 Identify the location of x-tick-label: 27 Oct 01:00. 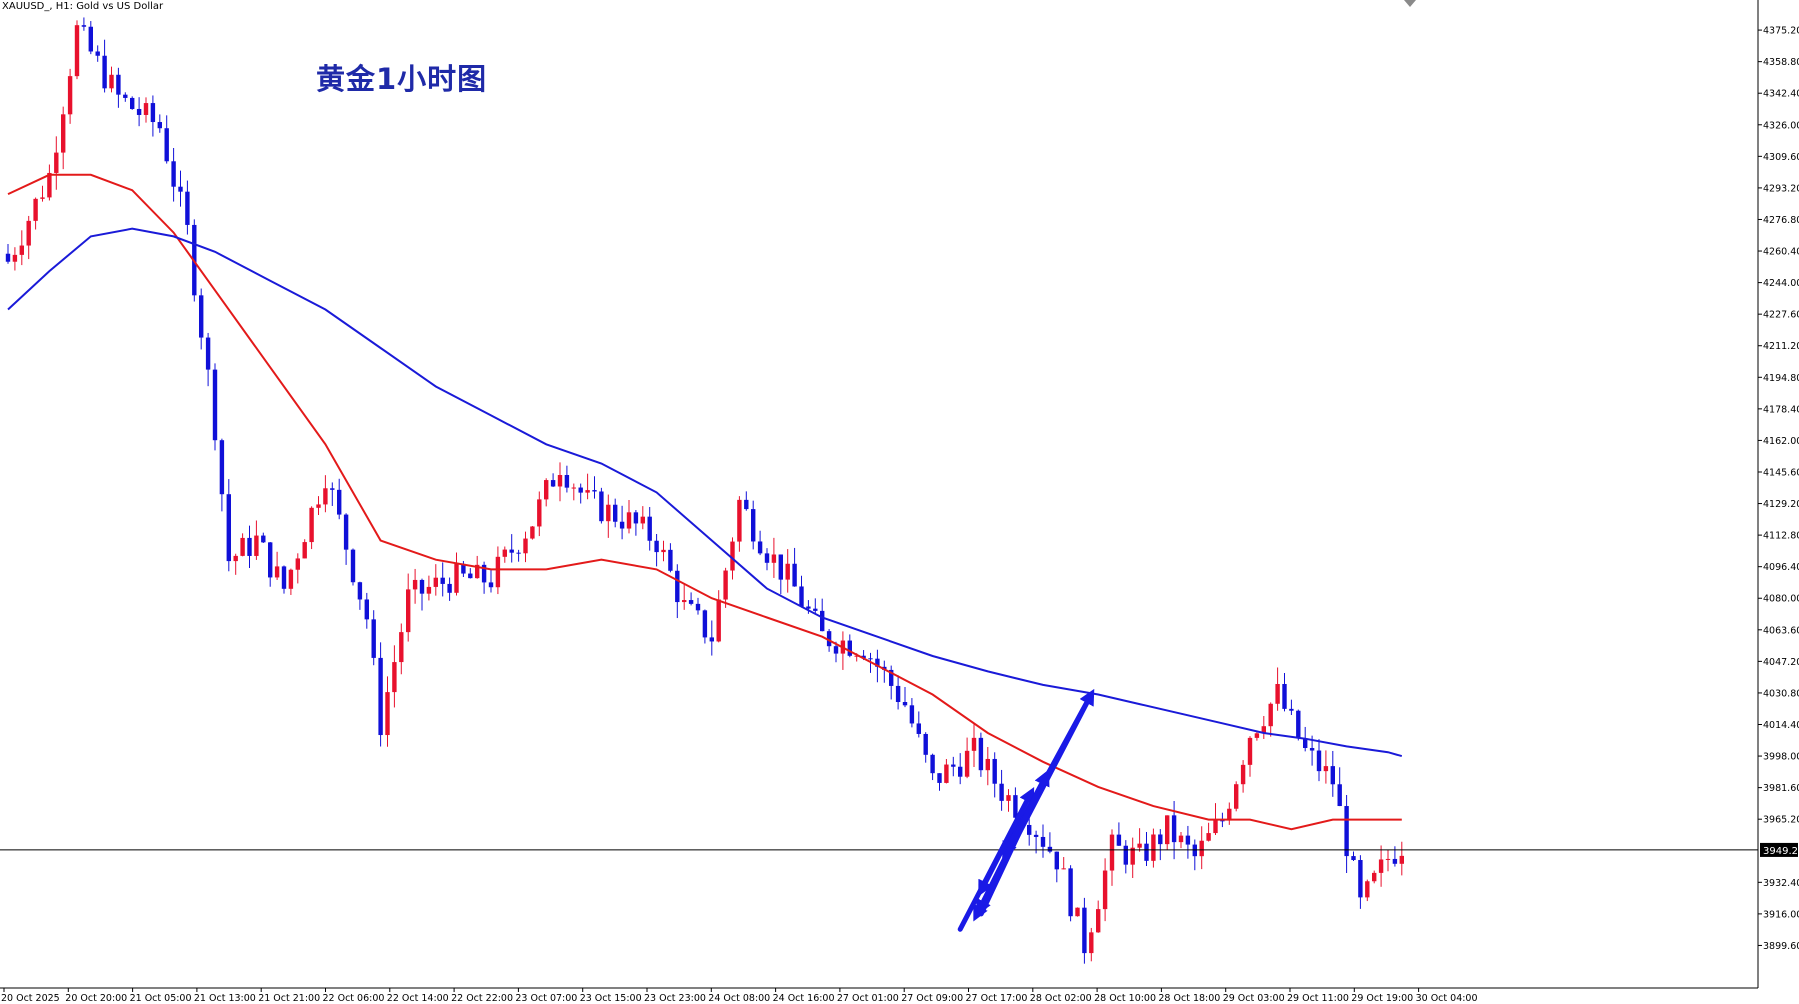
(868, 998).